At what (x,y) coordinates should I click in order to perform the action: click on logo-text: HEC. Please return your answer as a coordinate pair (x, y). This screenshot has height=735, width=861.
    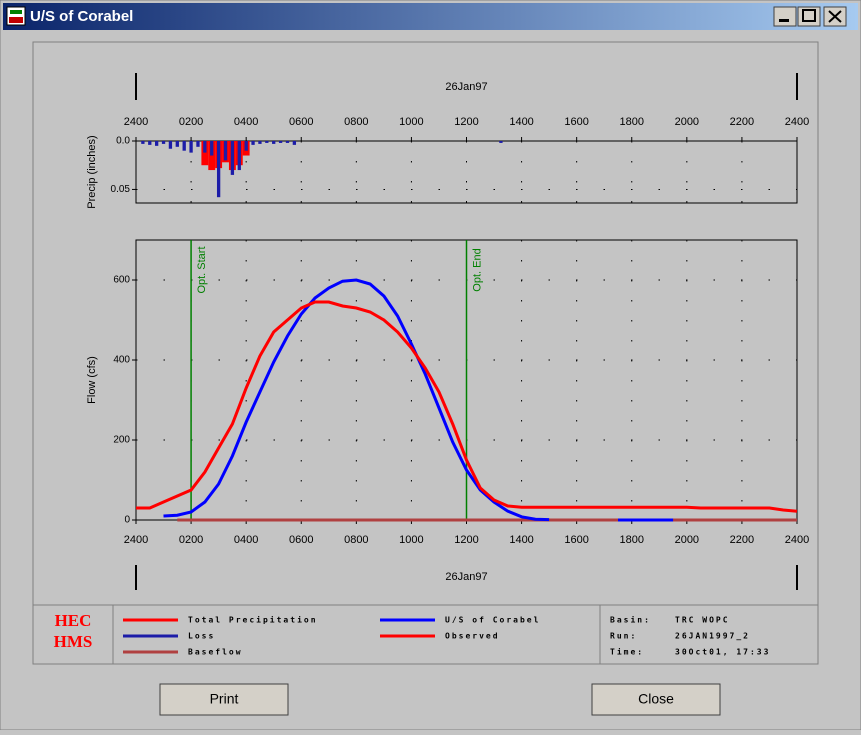
    Looking at the image, I should click on (73, 620).